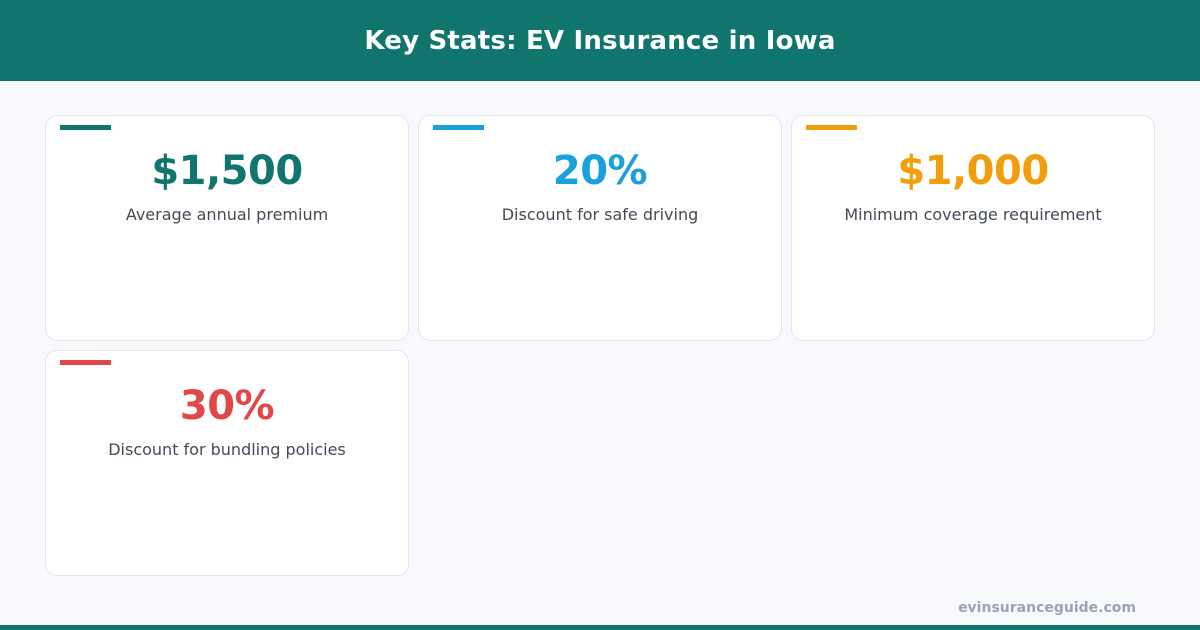 The height and width of the screenshot is (630, 1200). What do you see at coordinates (227, 228) in the screenshot?
I see `stat-card-average-premium: $1,500 Average annual premium` at bounding box center [227, 228].